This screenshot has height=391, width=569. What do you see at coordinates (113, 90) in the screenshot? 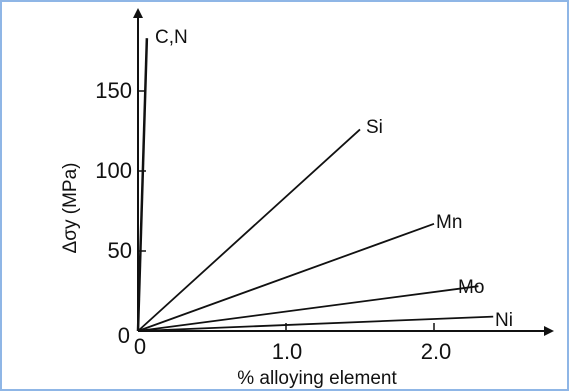
I see `y-tick-label-150: 150` at bounding box center [113, 90].